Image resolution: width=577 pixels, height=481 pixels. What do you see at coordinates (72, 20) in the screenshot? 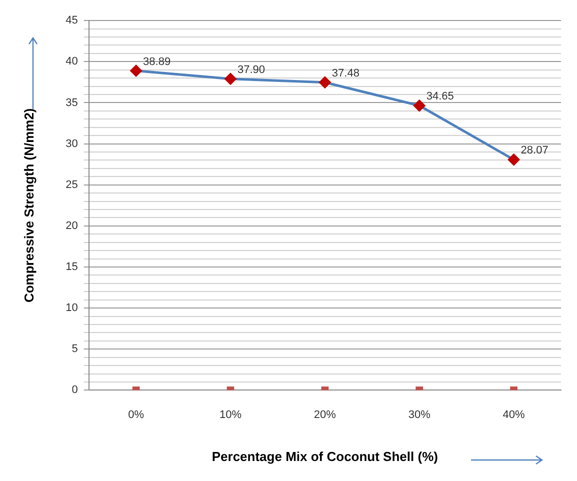
I see `y-tick-label: 45` at bounding box center [72, 20].